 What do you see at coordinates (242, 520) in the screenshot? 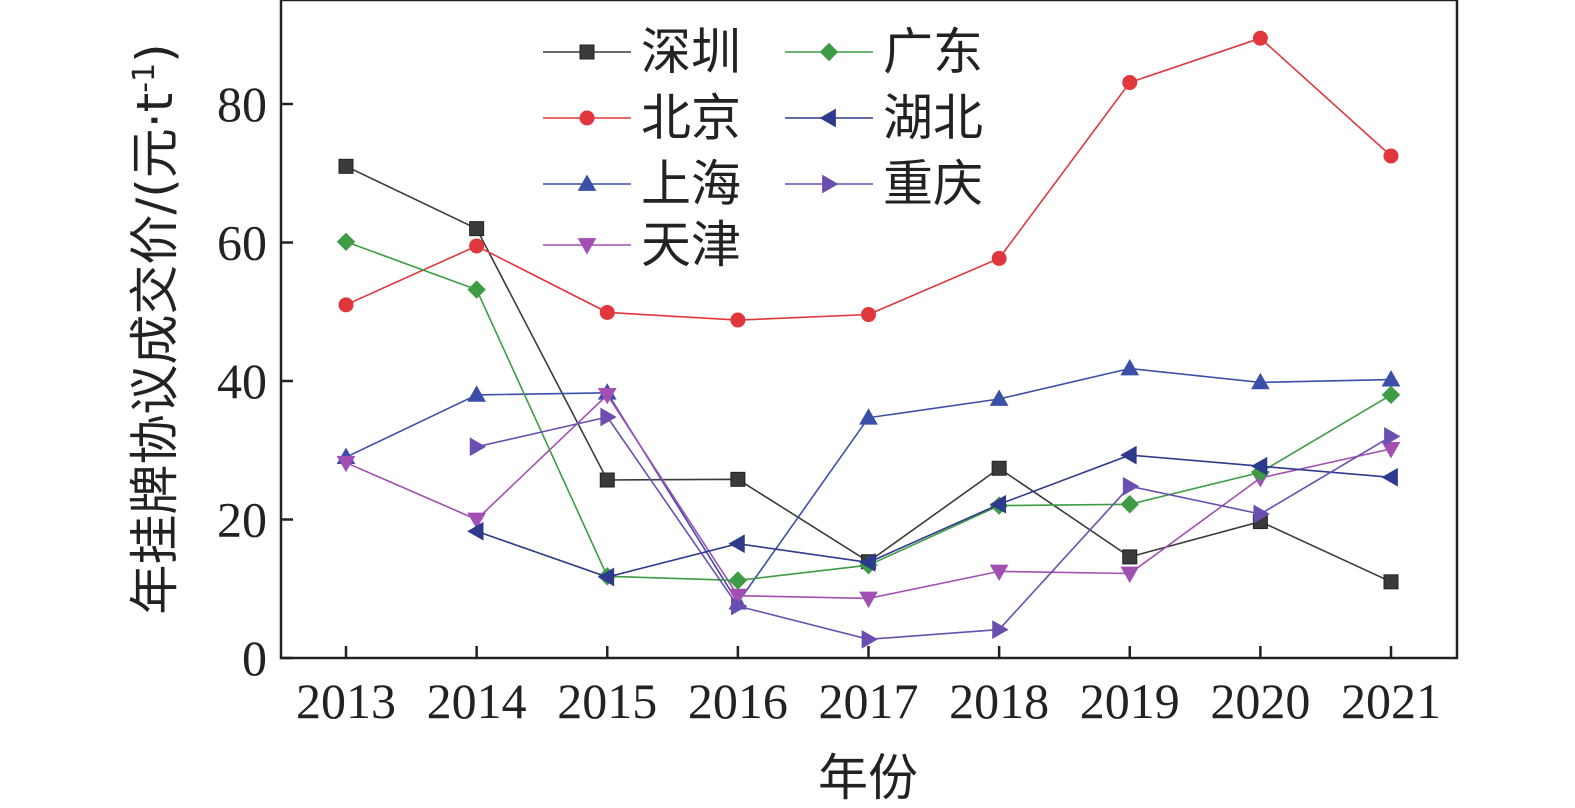
I see `y-tick-label: 20` at bounding box center [242, 520].